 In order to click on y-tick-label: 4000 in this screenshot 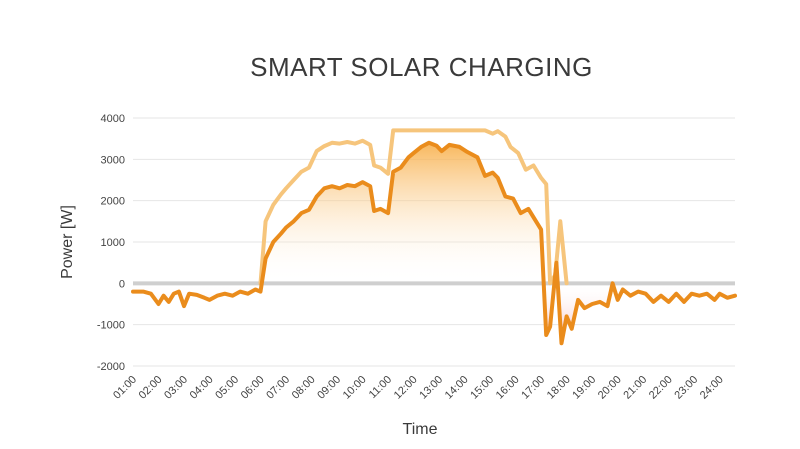, I will do `click(113, 119)`.